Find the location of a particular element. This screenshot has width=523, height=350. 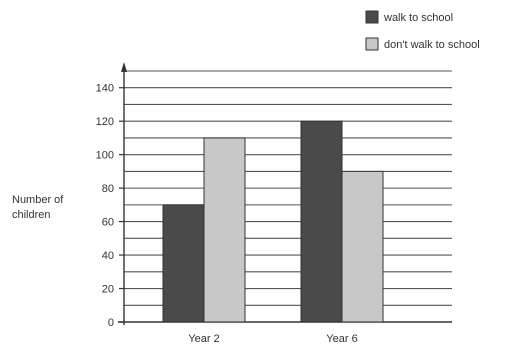

y-axis-label-line-2: children is located at coordinates (31, 215).